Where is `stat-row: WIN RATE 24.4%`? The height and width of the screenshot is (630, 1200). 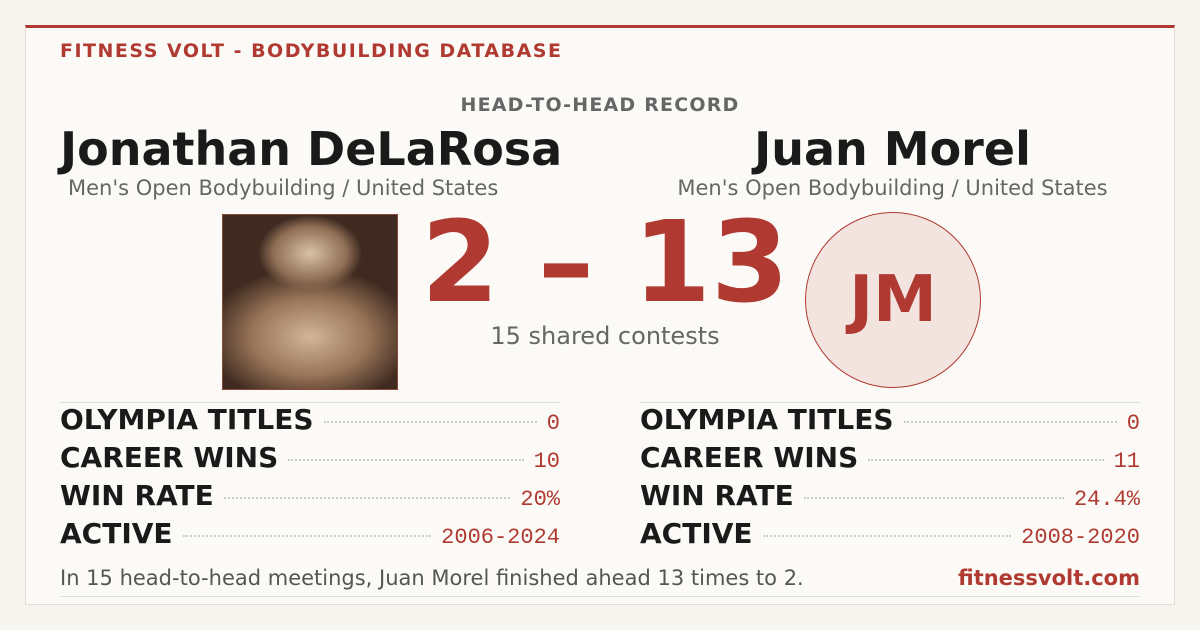
stat-row: WIN RATE 24.4% is located at coordinates (890, 498).